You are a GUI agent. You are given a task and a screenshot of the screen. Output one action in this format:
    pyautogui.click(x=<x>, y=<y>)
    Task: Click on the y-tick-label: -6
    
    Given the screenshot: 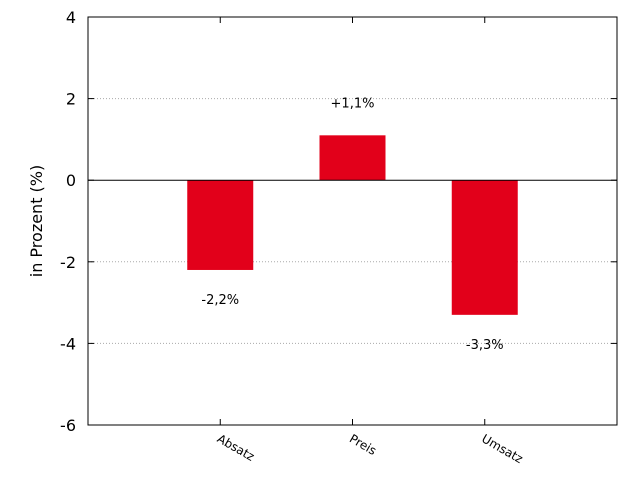 What is the action you would take?
    pyautogui.click(x=68, y=425)
    